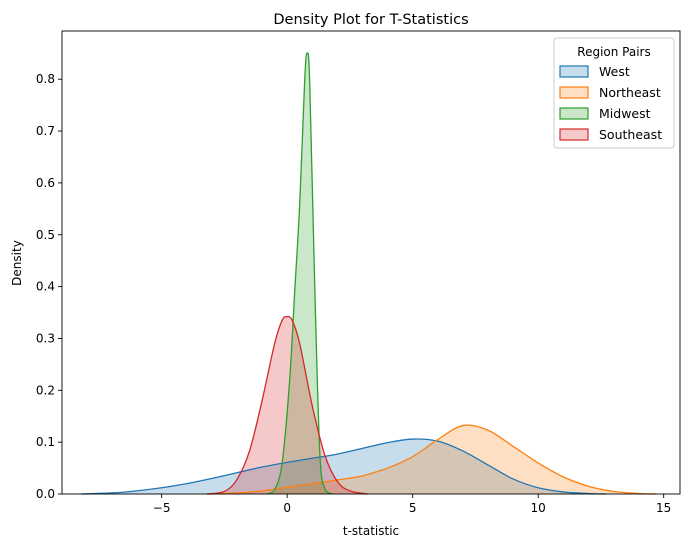  I want to click on legend-swatch-west, so click(574, 71).